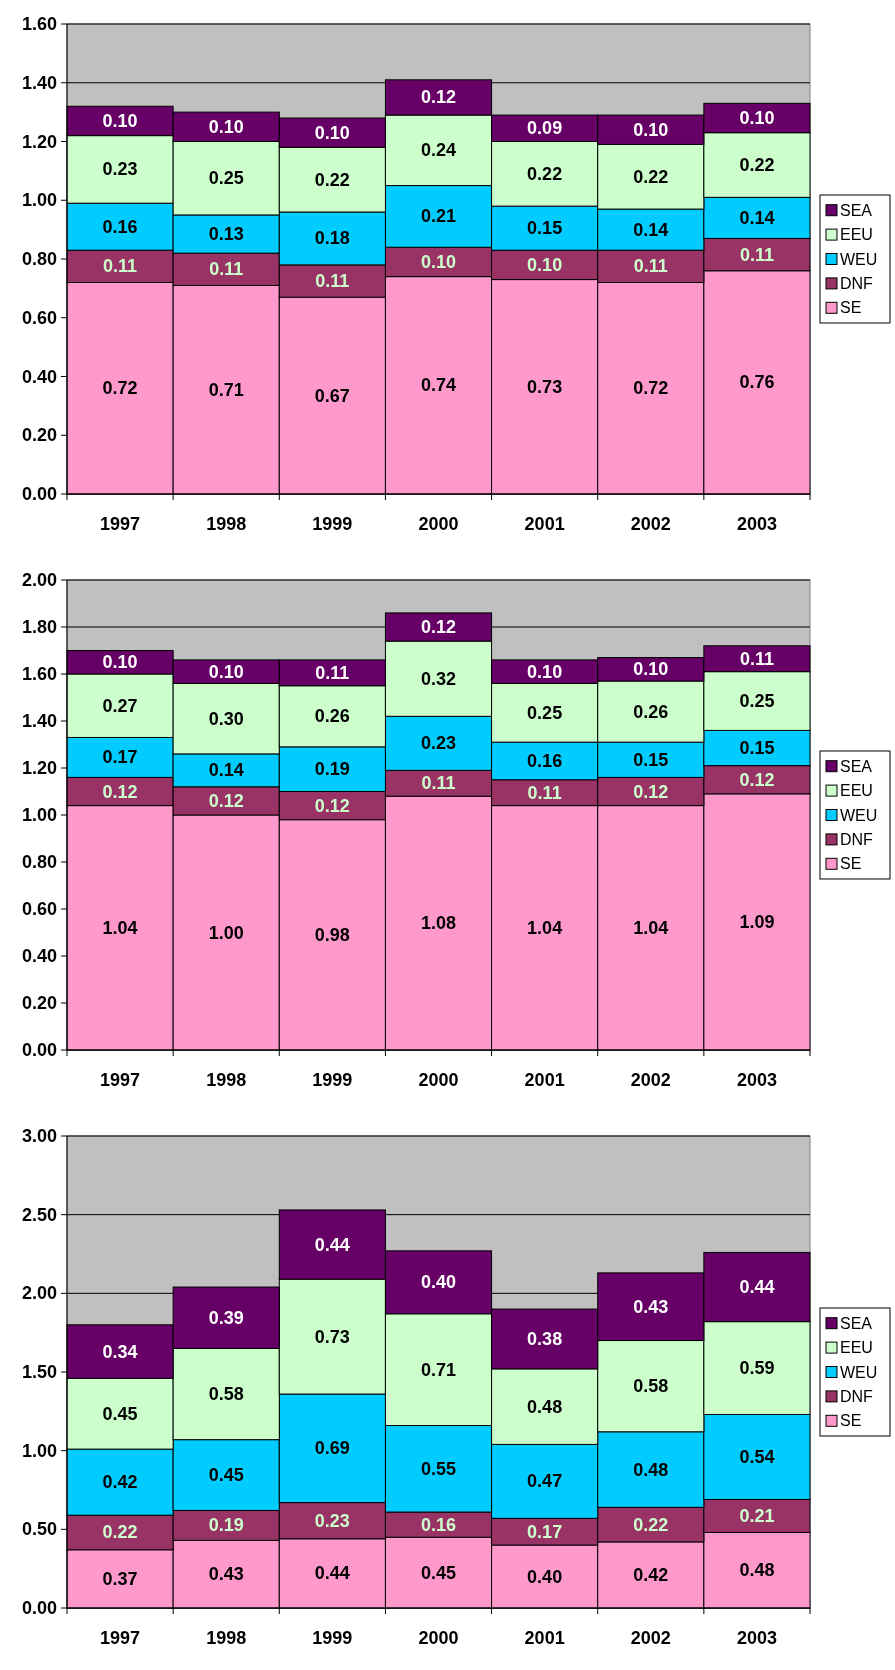 The height and width of the screenshot is (1670, 895). I want to click on data-label: 0.42, so click(651, 1574).